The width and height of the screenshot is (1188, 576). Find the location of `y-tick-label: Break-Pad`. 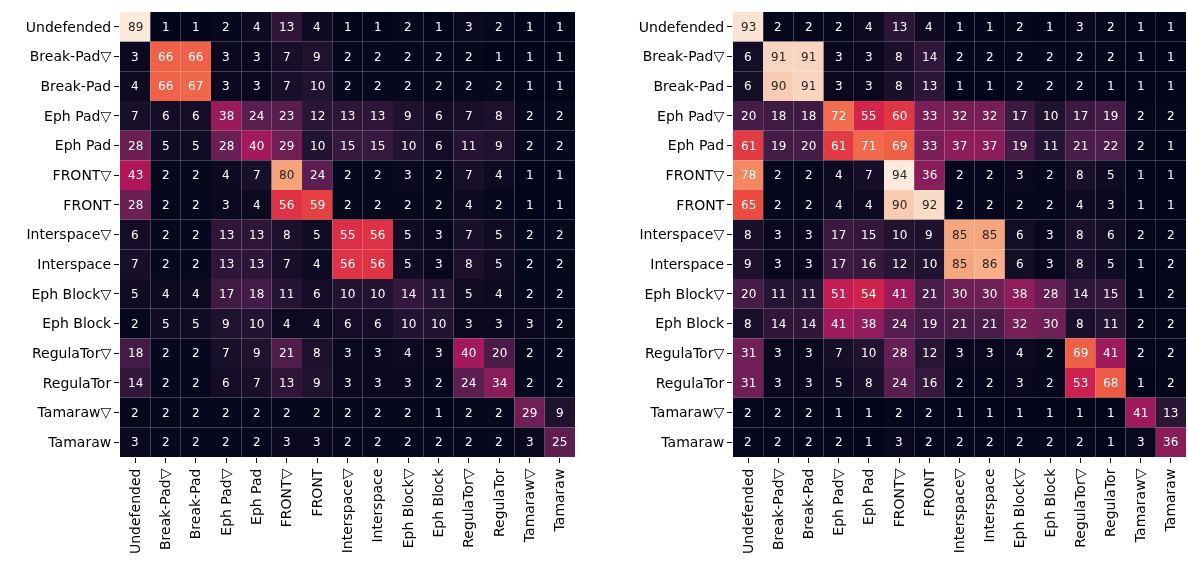

y-tick-label: Break-Pad is located at coordinates (689, 86).